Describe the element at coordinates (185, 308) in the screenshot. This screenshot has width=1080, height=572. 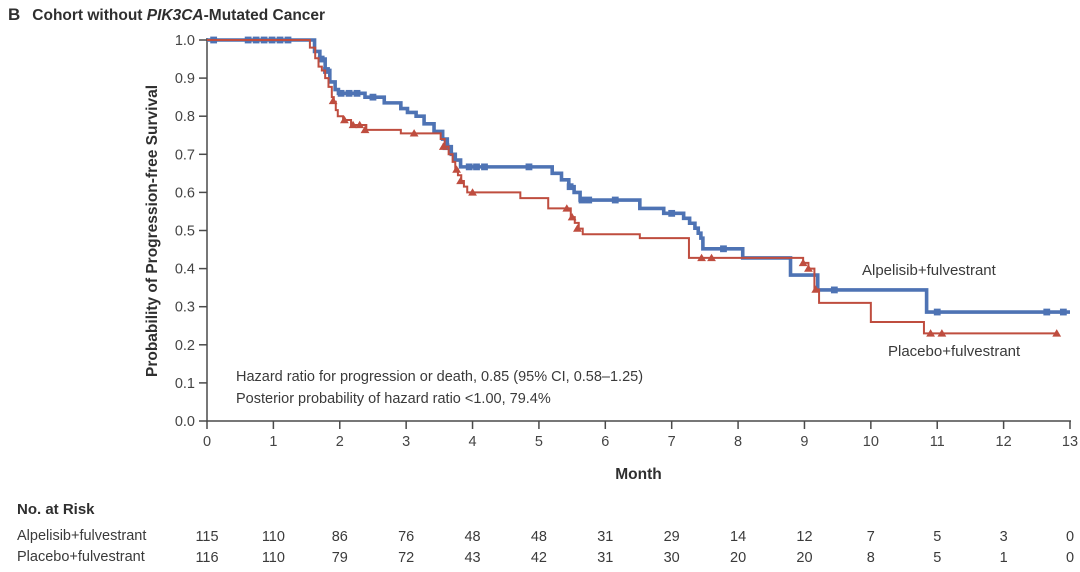
I see `y-tick-label: 0.3` at that location.